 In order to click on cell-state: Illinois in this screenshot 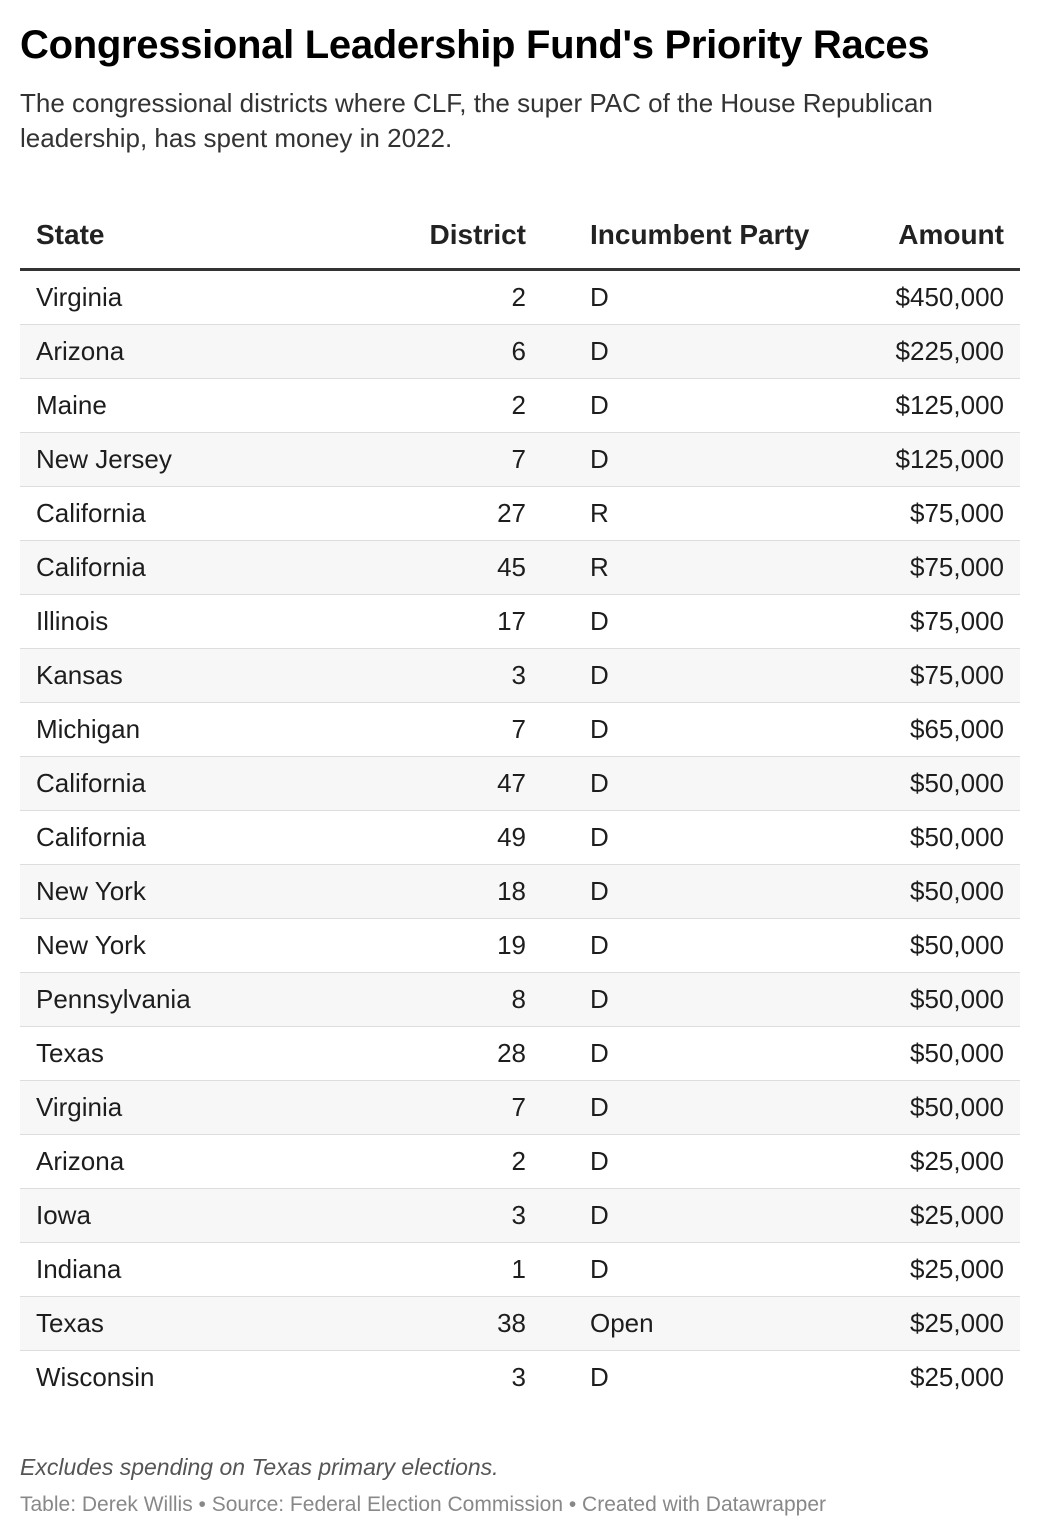, I will do `click(141, 621)`.